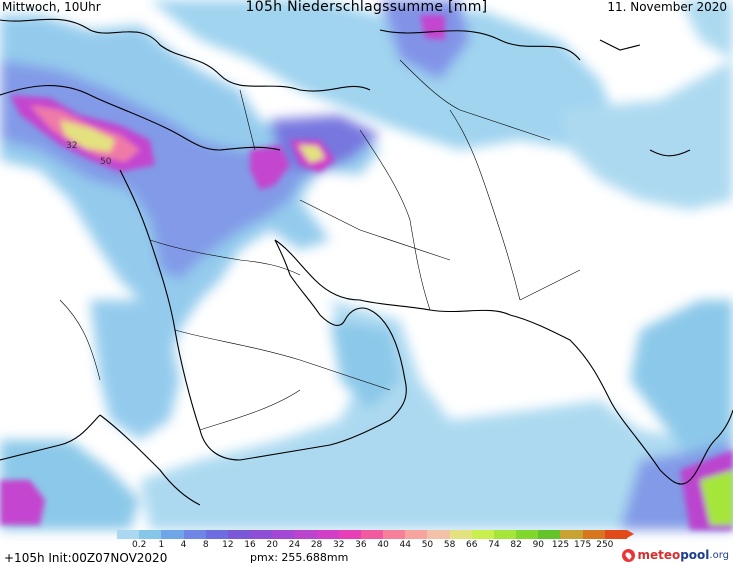 The width and height of the screenshot is (733, 566). What do you see at coordinates (538, 545) in the screenshot?
I see `legend-label: 90` at bounding box center [538, 545].